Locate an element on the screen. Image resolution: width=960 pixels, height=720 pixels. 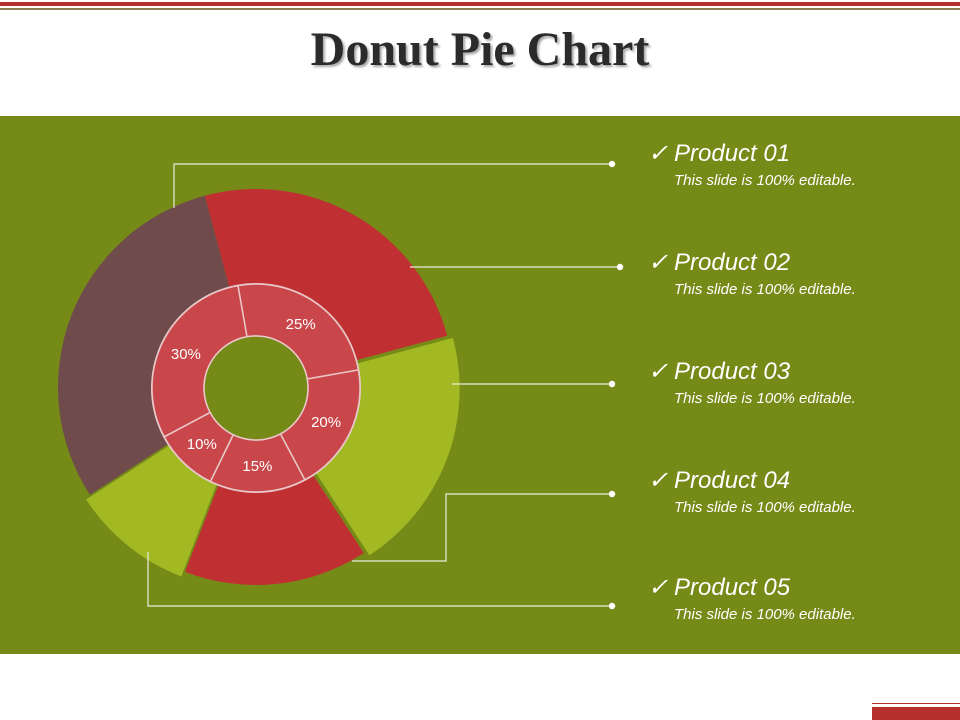
legend-item-product-03: ✓ Product 03 This slide is 100% editable. is located at coordinates (798, 382).